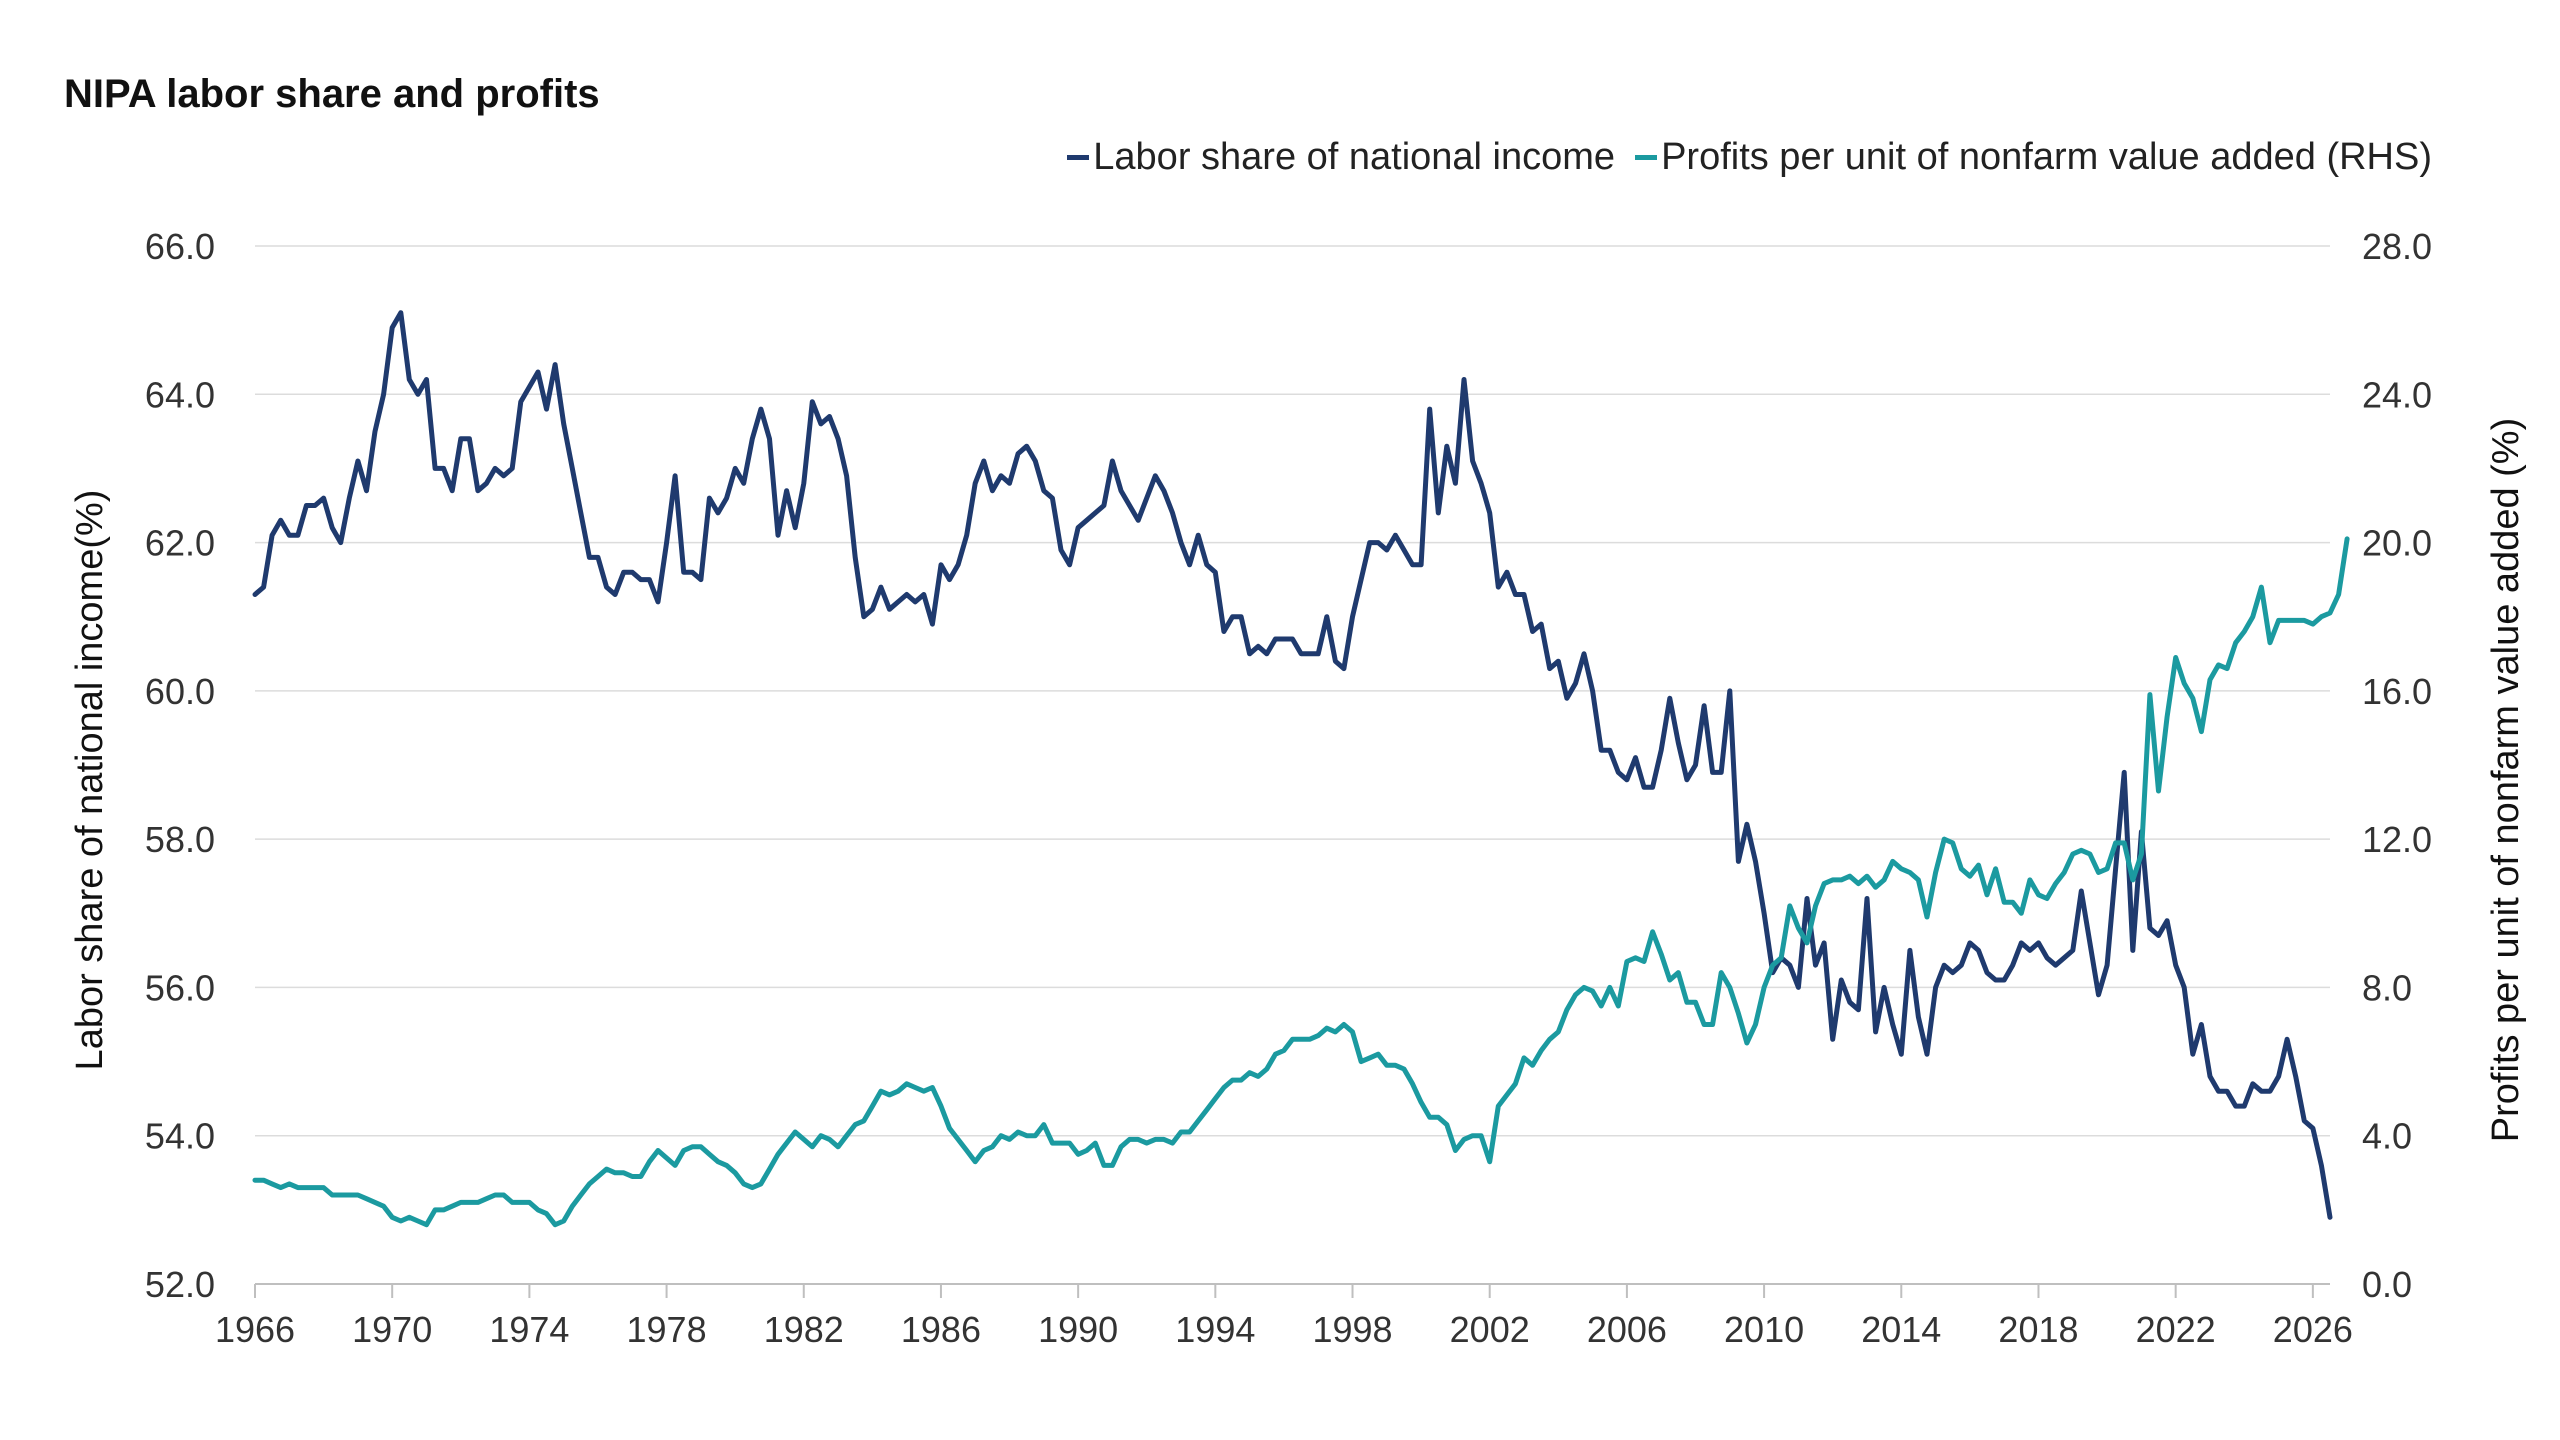 This screenshot has width=2560, height=1440. I want to click on y-left-tick-label: 66.0, so click(180, 246).